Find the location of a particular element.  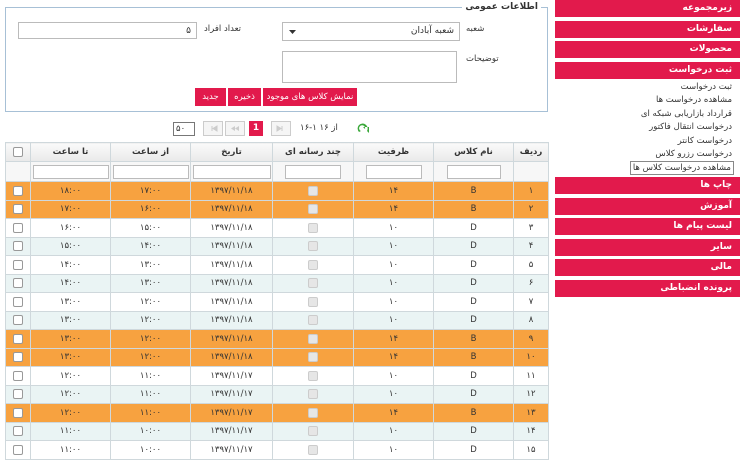

count-label: تعداد افراد is located at coordinates (223, 29).